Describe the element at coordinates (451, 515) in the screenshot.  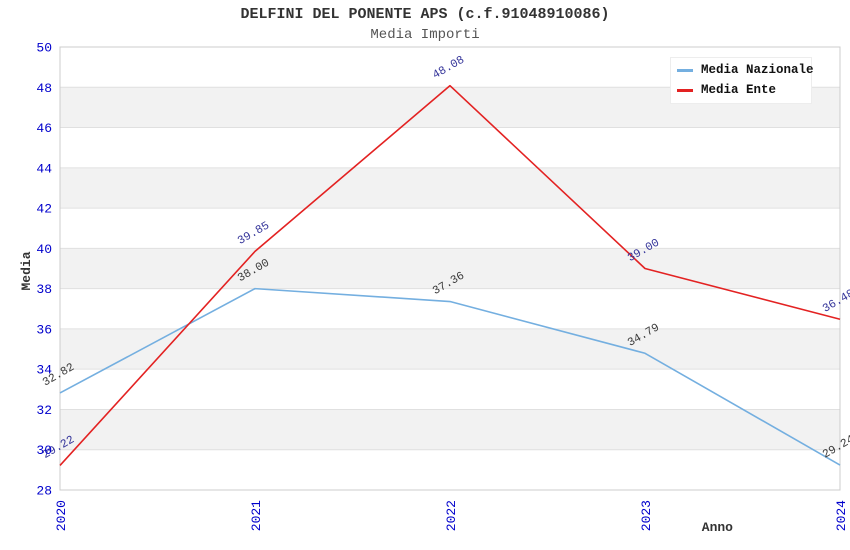
I see `x-tick-label: 2022` at that location.